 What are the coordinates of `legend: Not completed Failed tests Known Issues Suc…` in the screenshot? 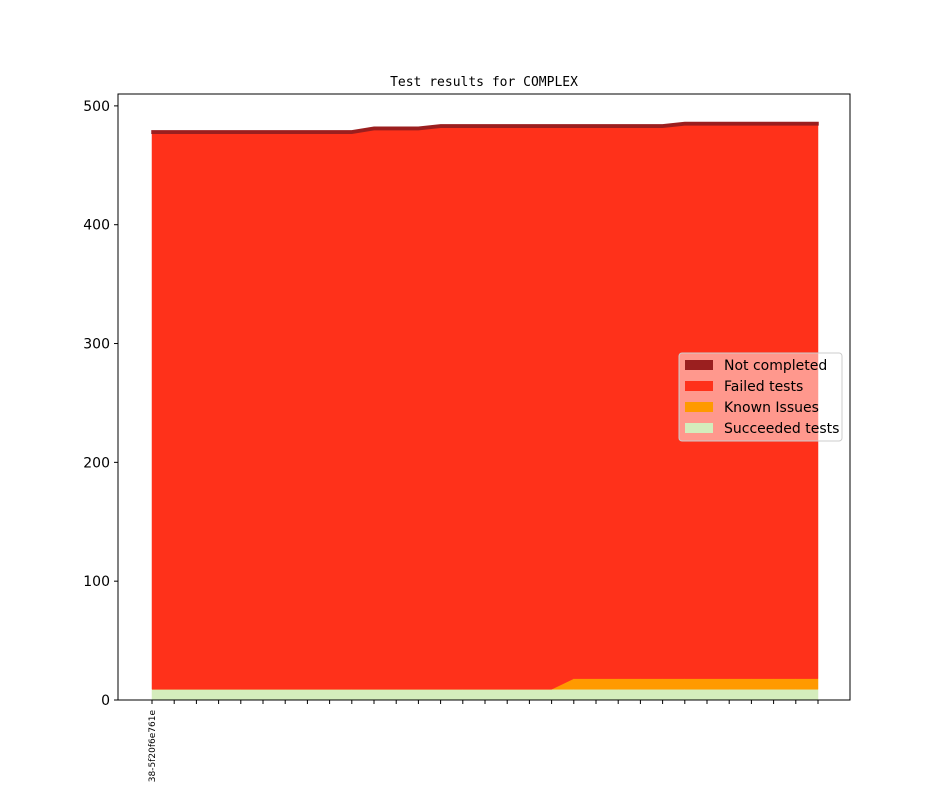 It's located at (760, 397).